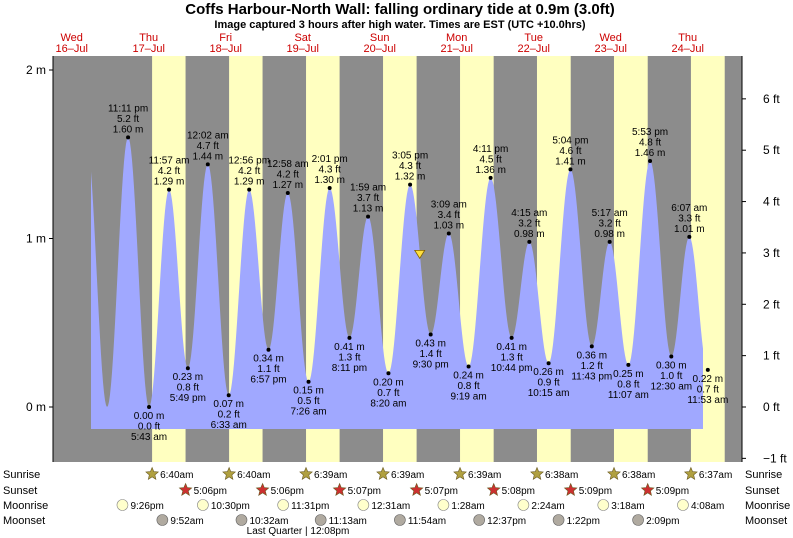 The image size is (793, 538). I want to click on sunrise-time: 6:37am, so click(715, 475).